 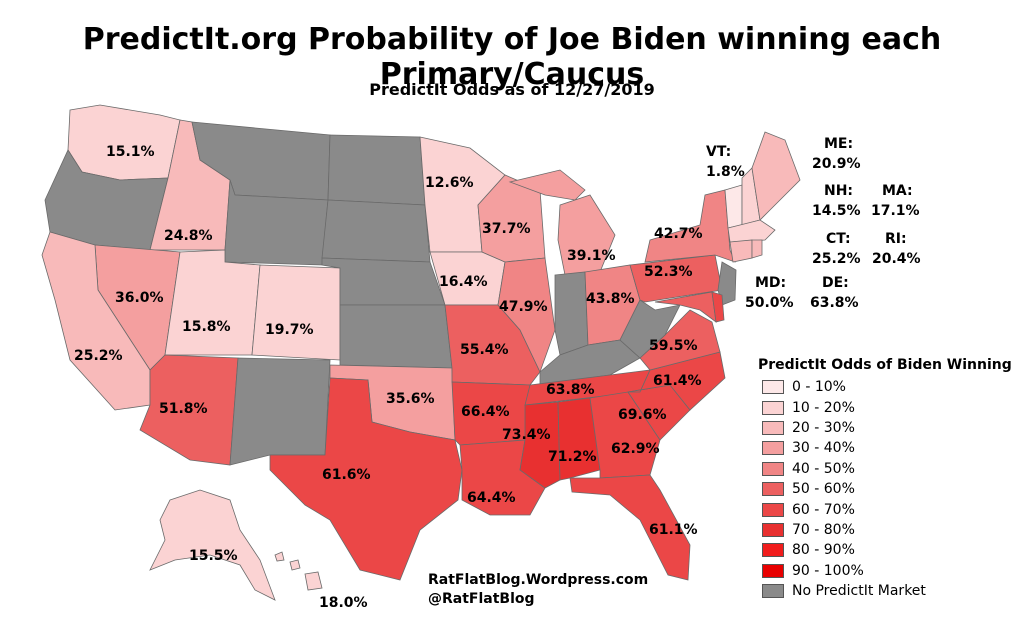 I want to click on state-tx, so click(x=366, y=479).